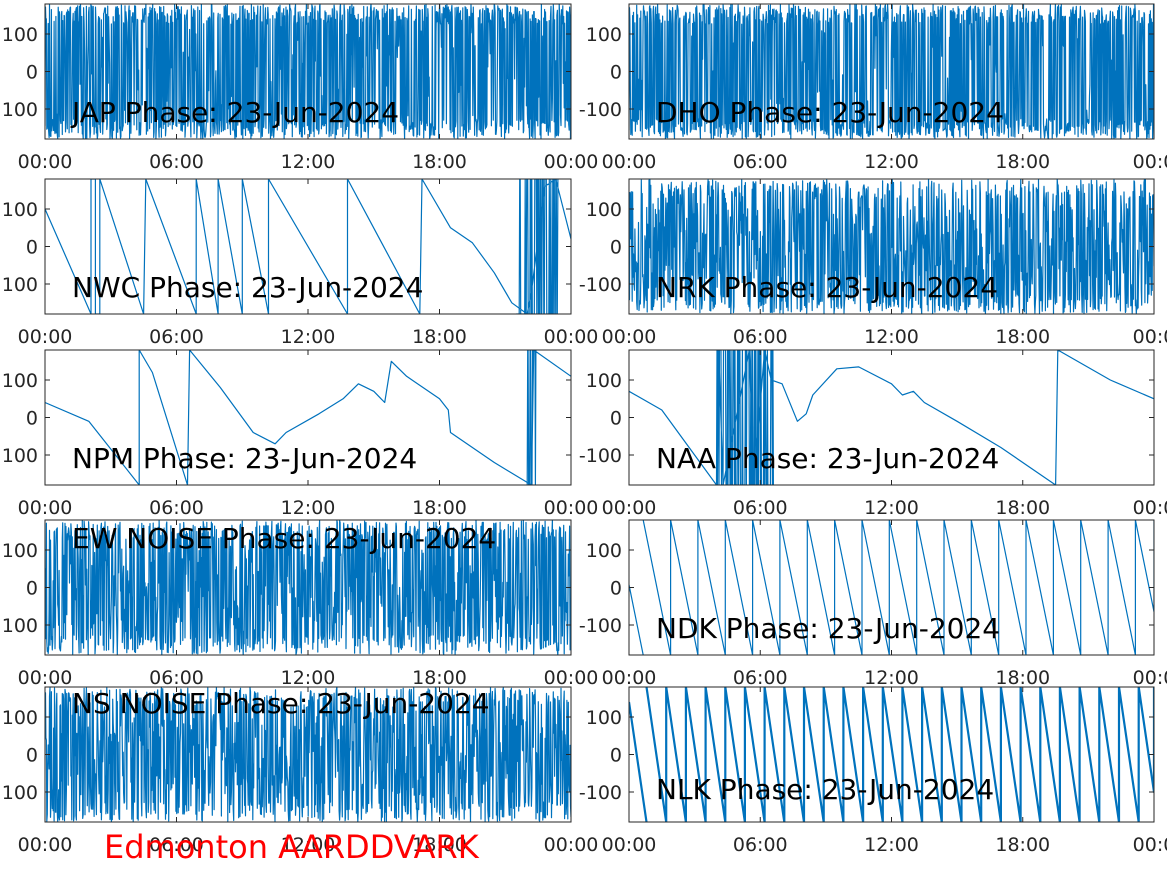 The width and height of the screenshot is (1167, 875). I want to click on panel-title: NWC Phase: 23-Jun-2024, so click(247, 287).